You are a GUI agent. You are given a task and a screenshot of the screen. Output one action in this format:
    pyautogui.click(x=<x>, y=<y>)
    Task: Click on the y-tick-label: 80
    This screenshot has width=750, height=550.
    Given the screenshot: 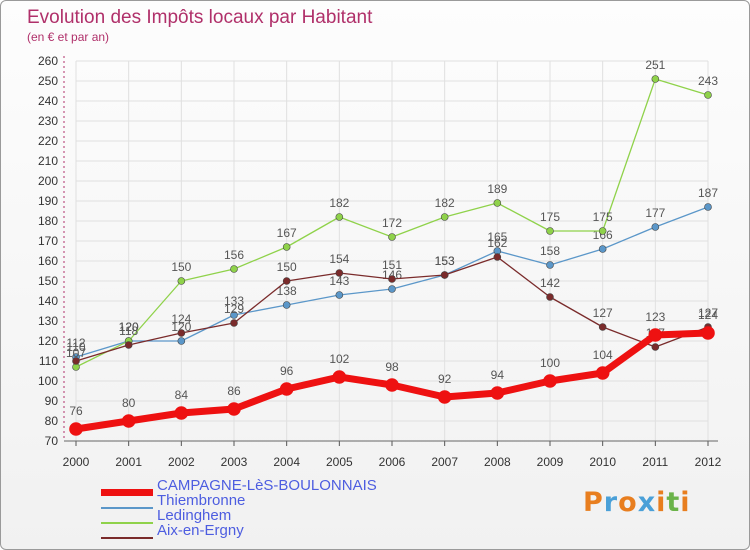 What is the action you would take?
    pyautogui.click(x=52, y=421)
    